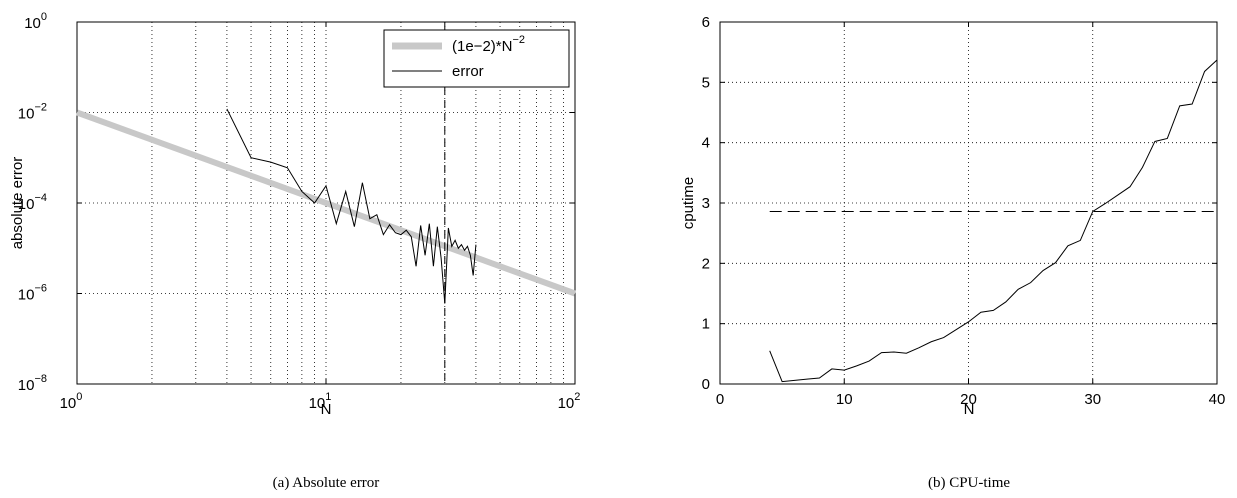  Describe the element at coordinates (32, 112) in the screenshot. I see `y-tick-label: 10⁻²` at that location.